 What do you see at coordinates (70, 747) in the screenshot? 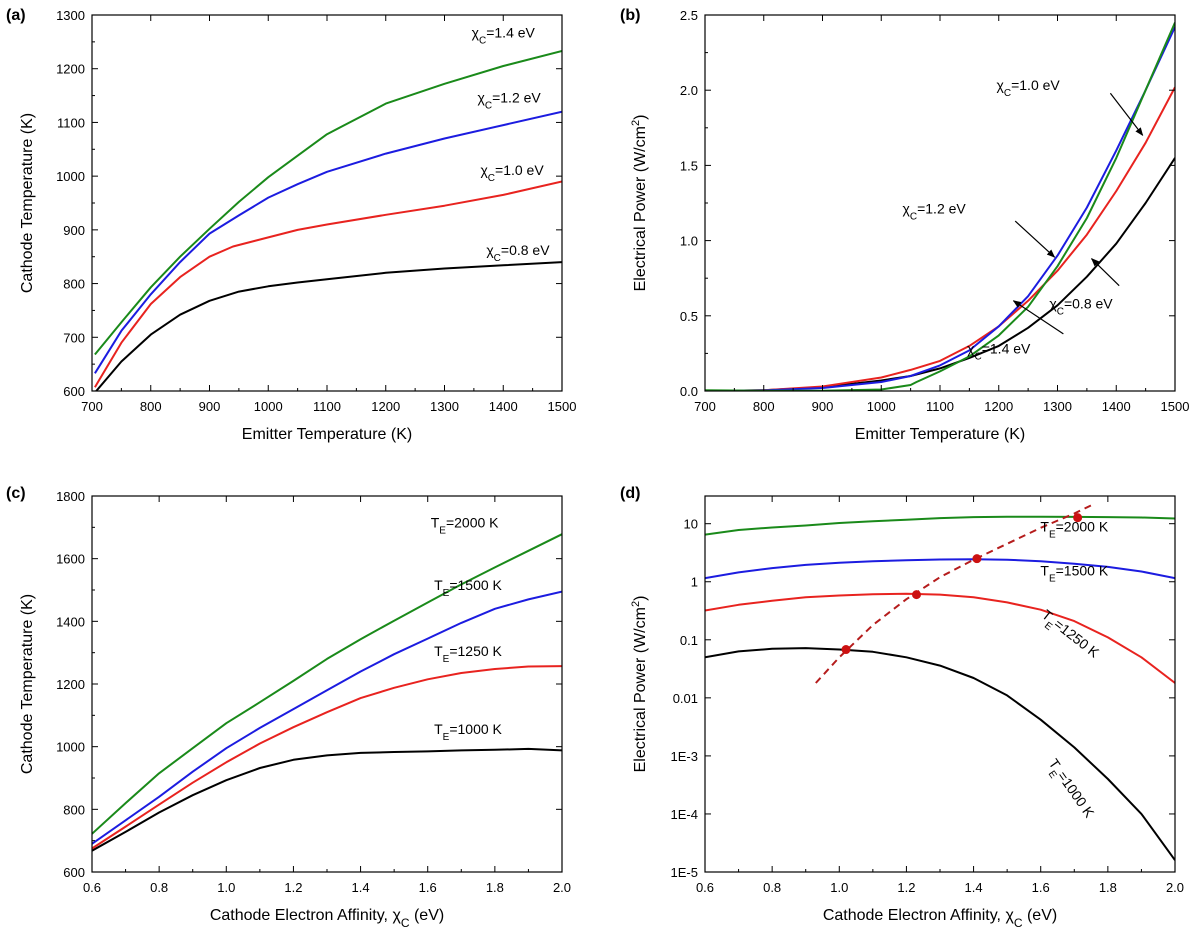
I see `y-tick-label: 1000` at bounding box center [70, 747].